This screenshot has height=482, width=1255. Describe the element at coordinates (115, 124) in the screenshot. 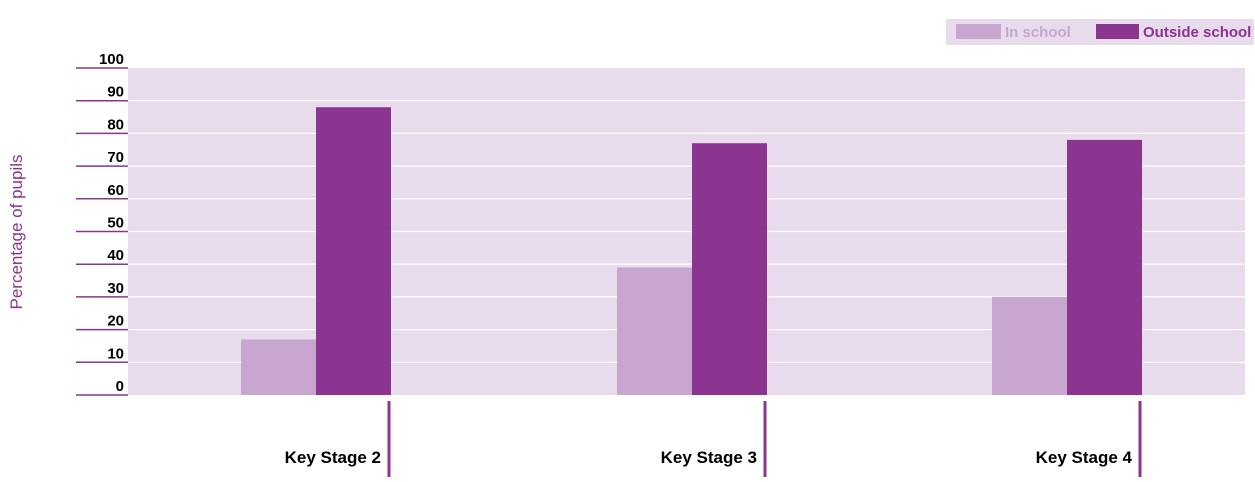

I see `y-tick-label: 80` at that location.